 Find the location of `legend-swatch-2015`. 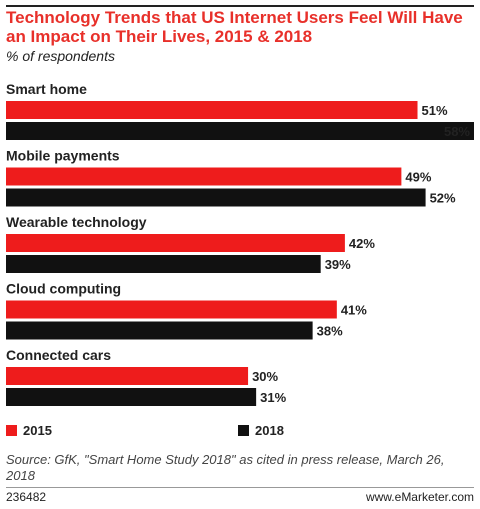

legend-swatch-2015 is located at coordinates (11, 430).